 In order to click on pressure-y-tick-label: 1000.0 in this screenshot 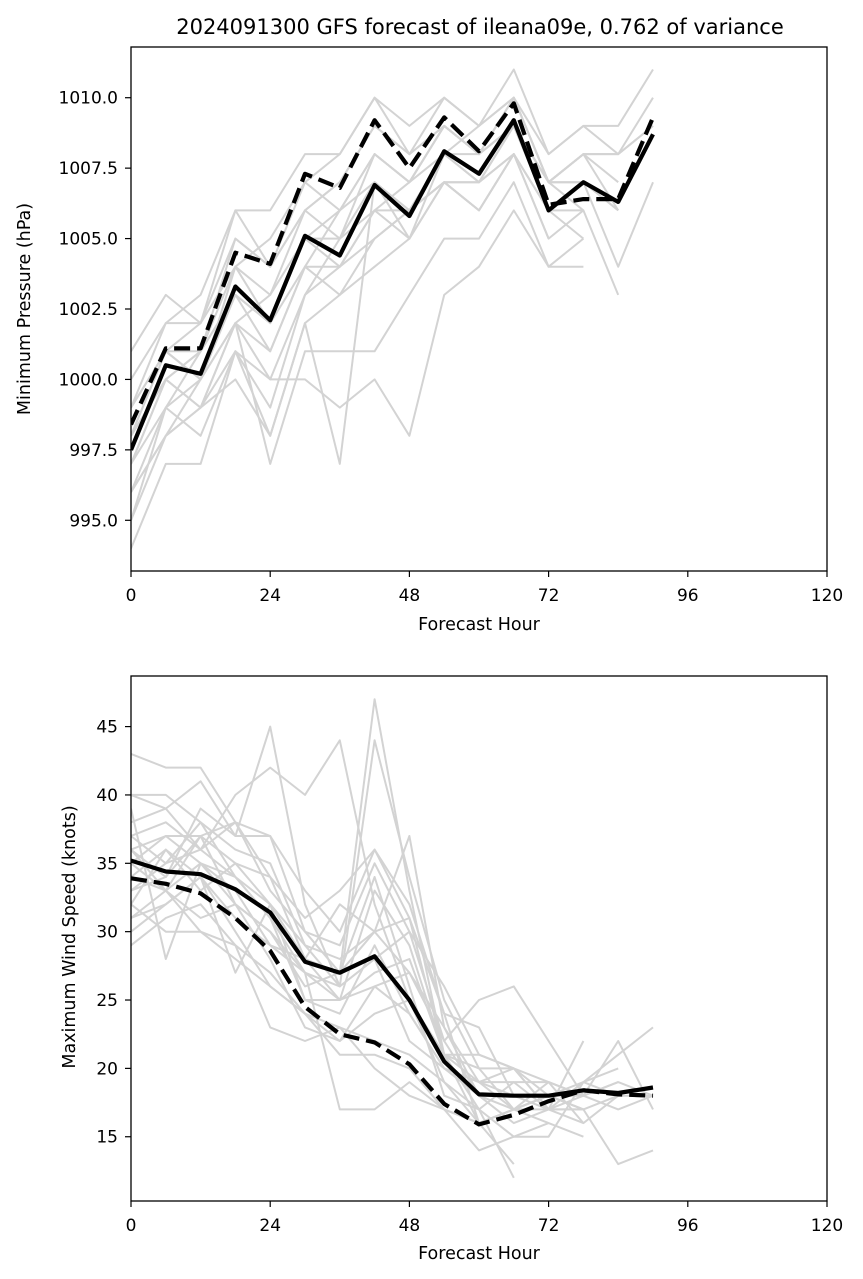, I will do `click(88, 380)`.